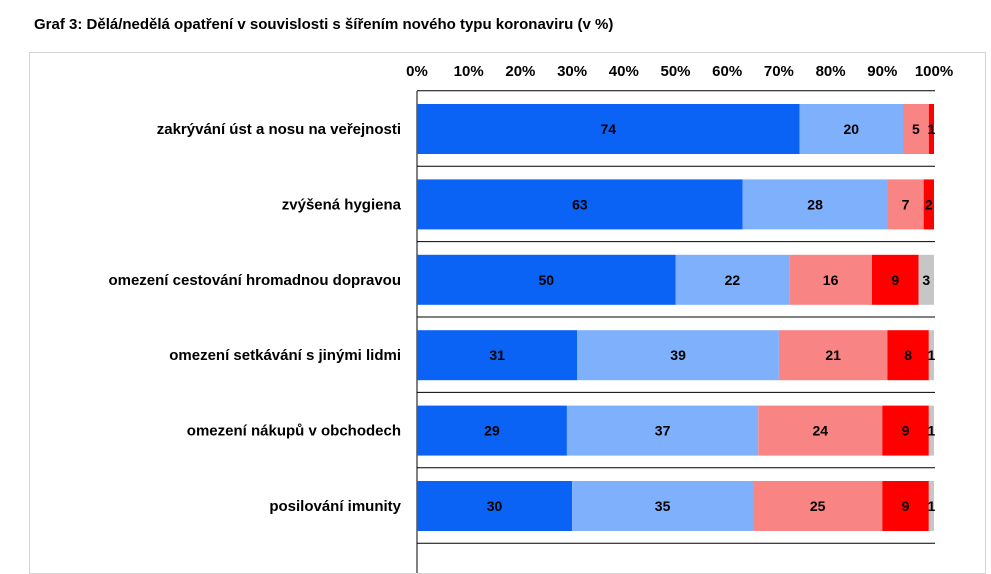 The height and width of the screenshot is (574, 991). I want to click on category-label: zvýšená hygiena, so click(342, 204).